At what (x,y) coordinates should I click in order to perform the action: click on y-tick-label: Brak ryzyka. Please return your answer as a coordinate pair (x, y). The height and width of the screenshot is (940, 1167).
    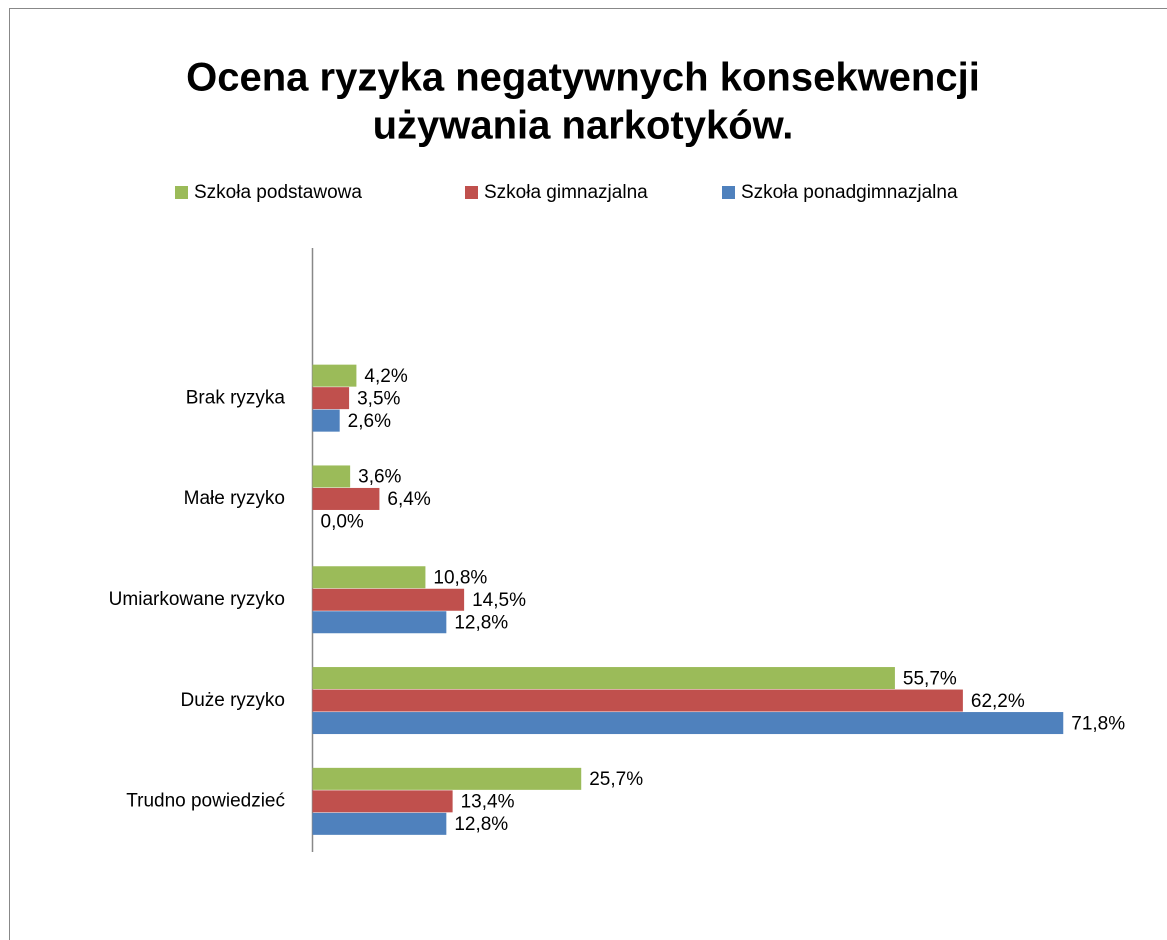
    Looking at the image, I should click on (236, 397).